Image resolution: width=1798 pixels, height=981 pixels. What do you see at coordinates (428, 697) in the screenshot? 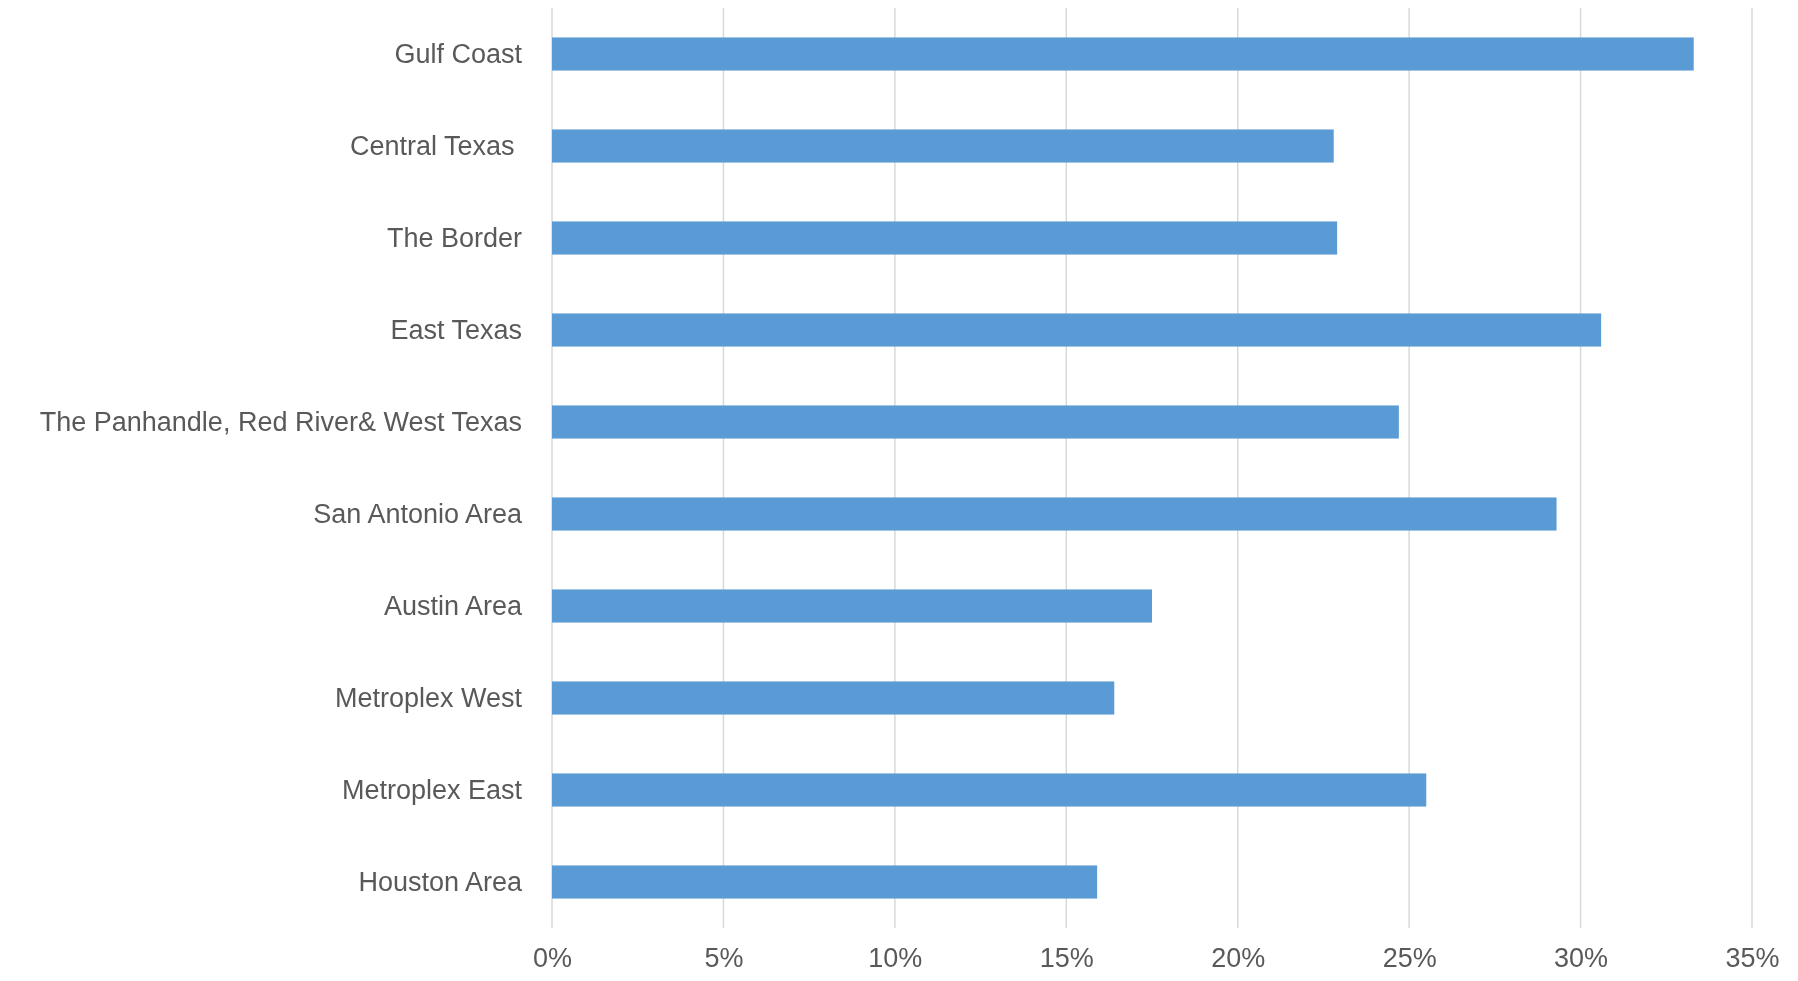
I see `y-tick-label: Metroplex West` at bounding box center [428, 697].